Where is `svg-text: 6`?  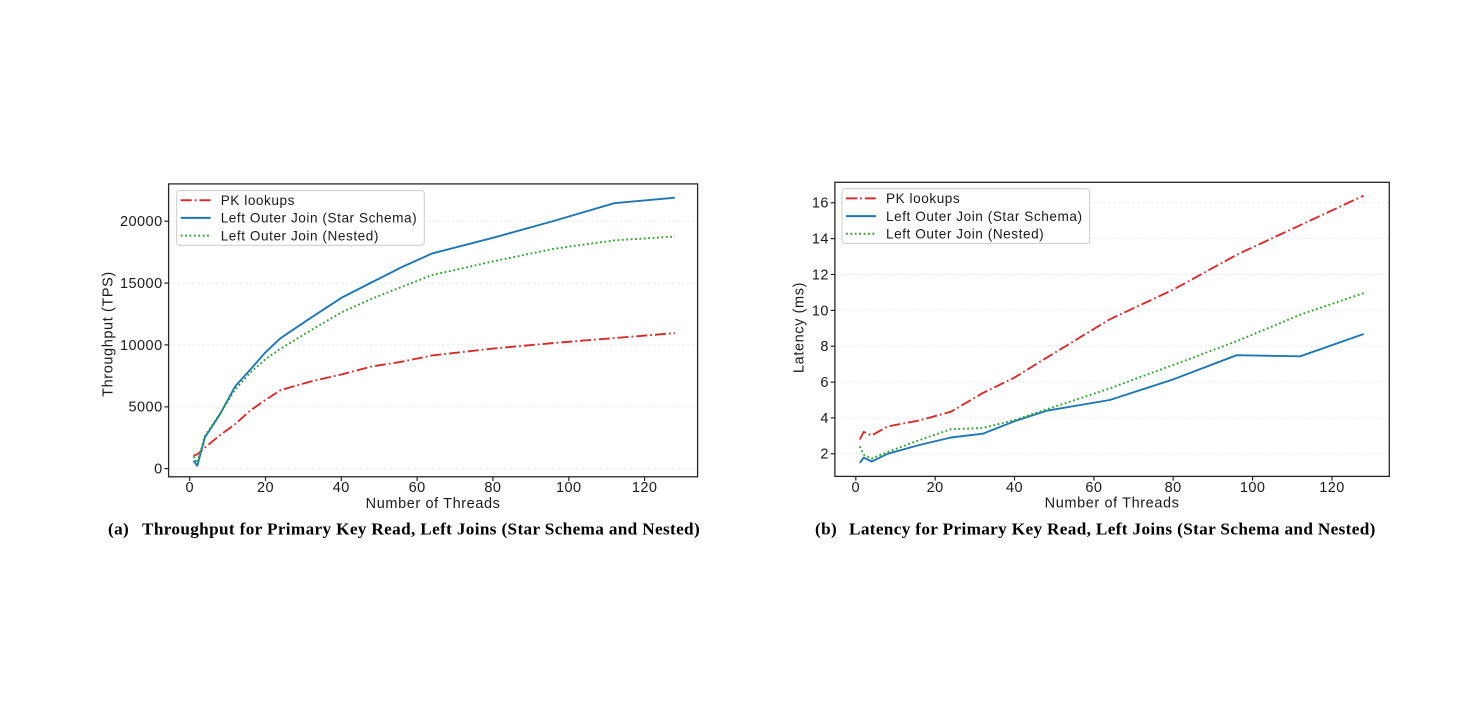 svg-text: 6 is located at coordinates (824, 383).